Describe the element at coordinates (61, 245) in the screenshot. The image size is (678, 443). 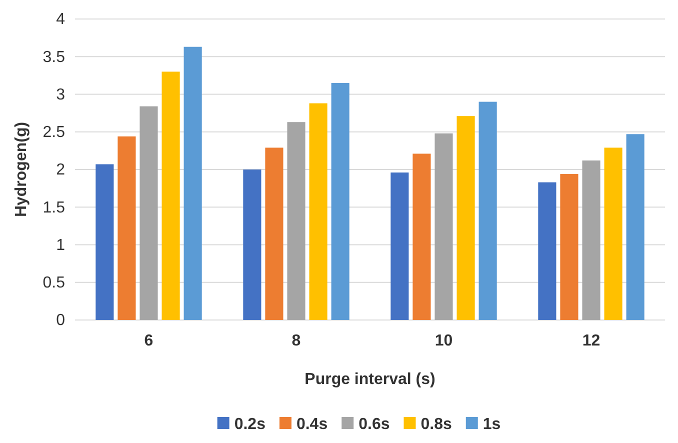
I see `y-tick-label: 1` at that location.